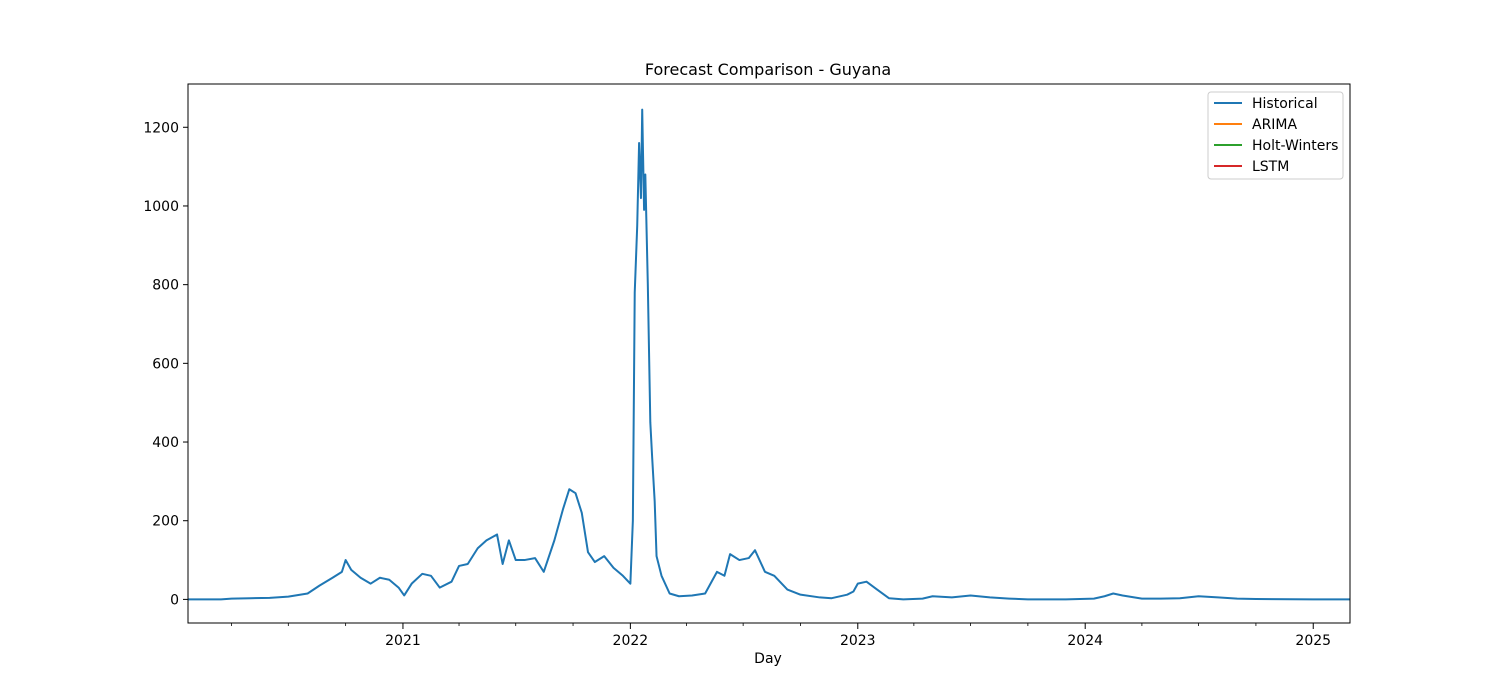 The image size is (1500, 700). I want to click on legend-label: LSTM, so click(1270, 167).